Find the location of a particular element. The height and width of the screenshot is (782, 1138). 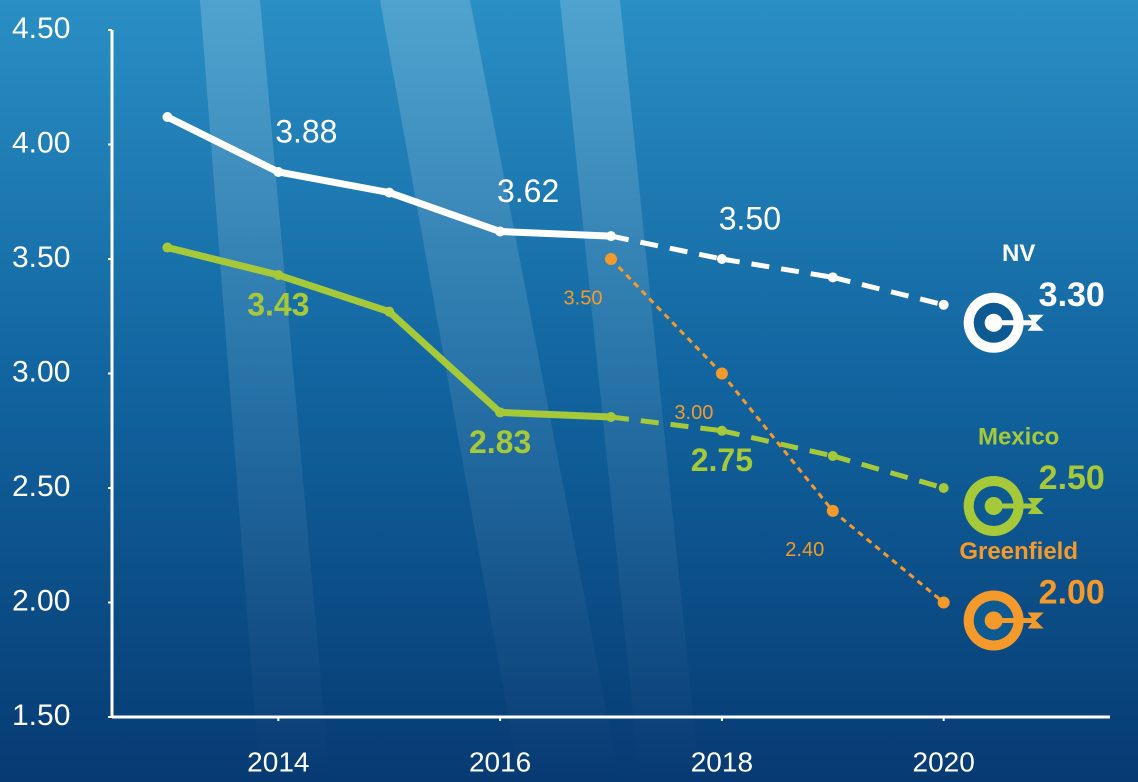

y-tick-label: 2.00 is located at coordinates (41, 600).